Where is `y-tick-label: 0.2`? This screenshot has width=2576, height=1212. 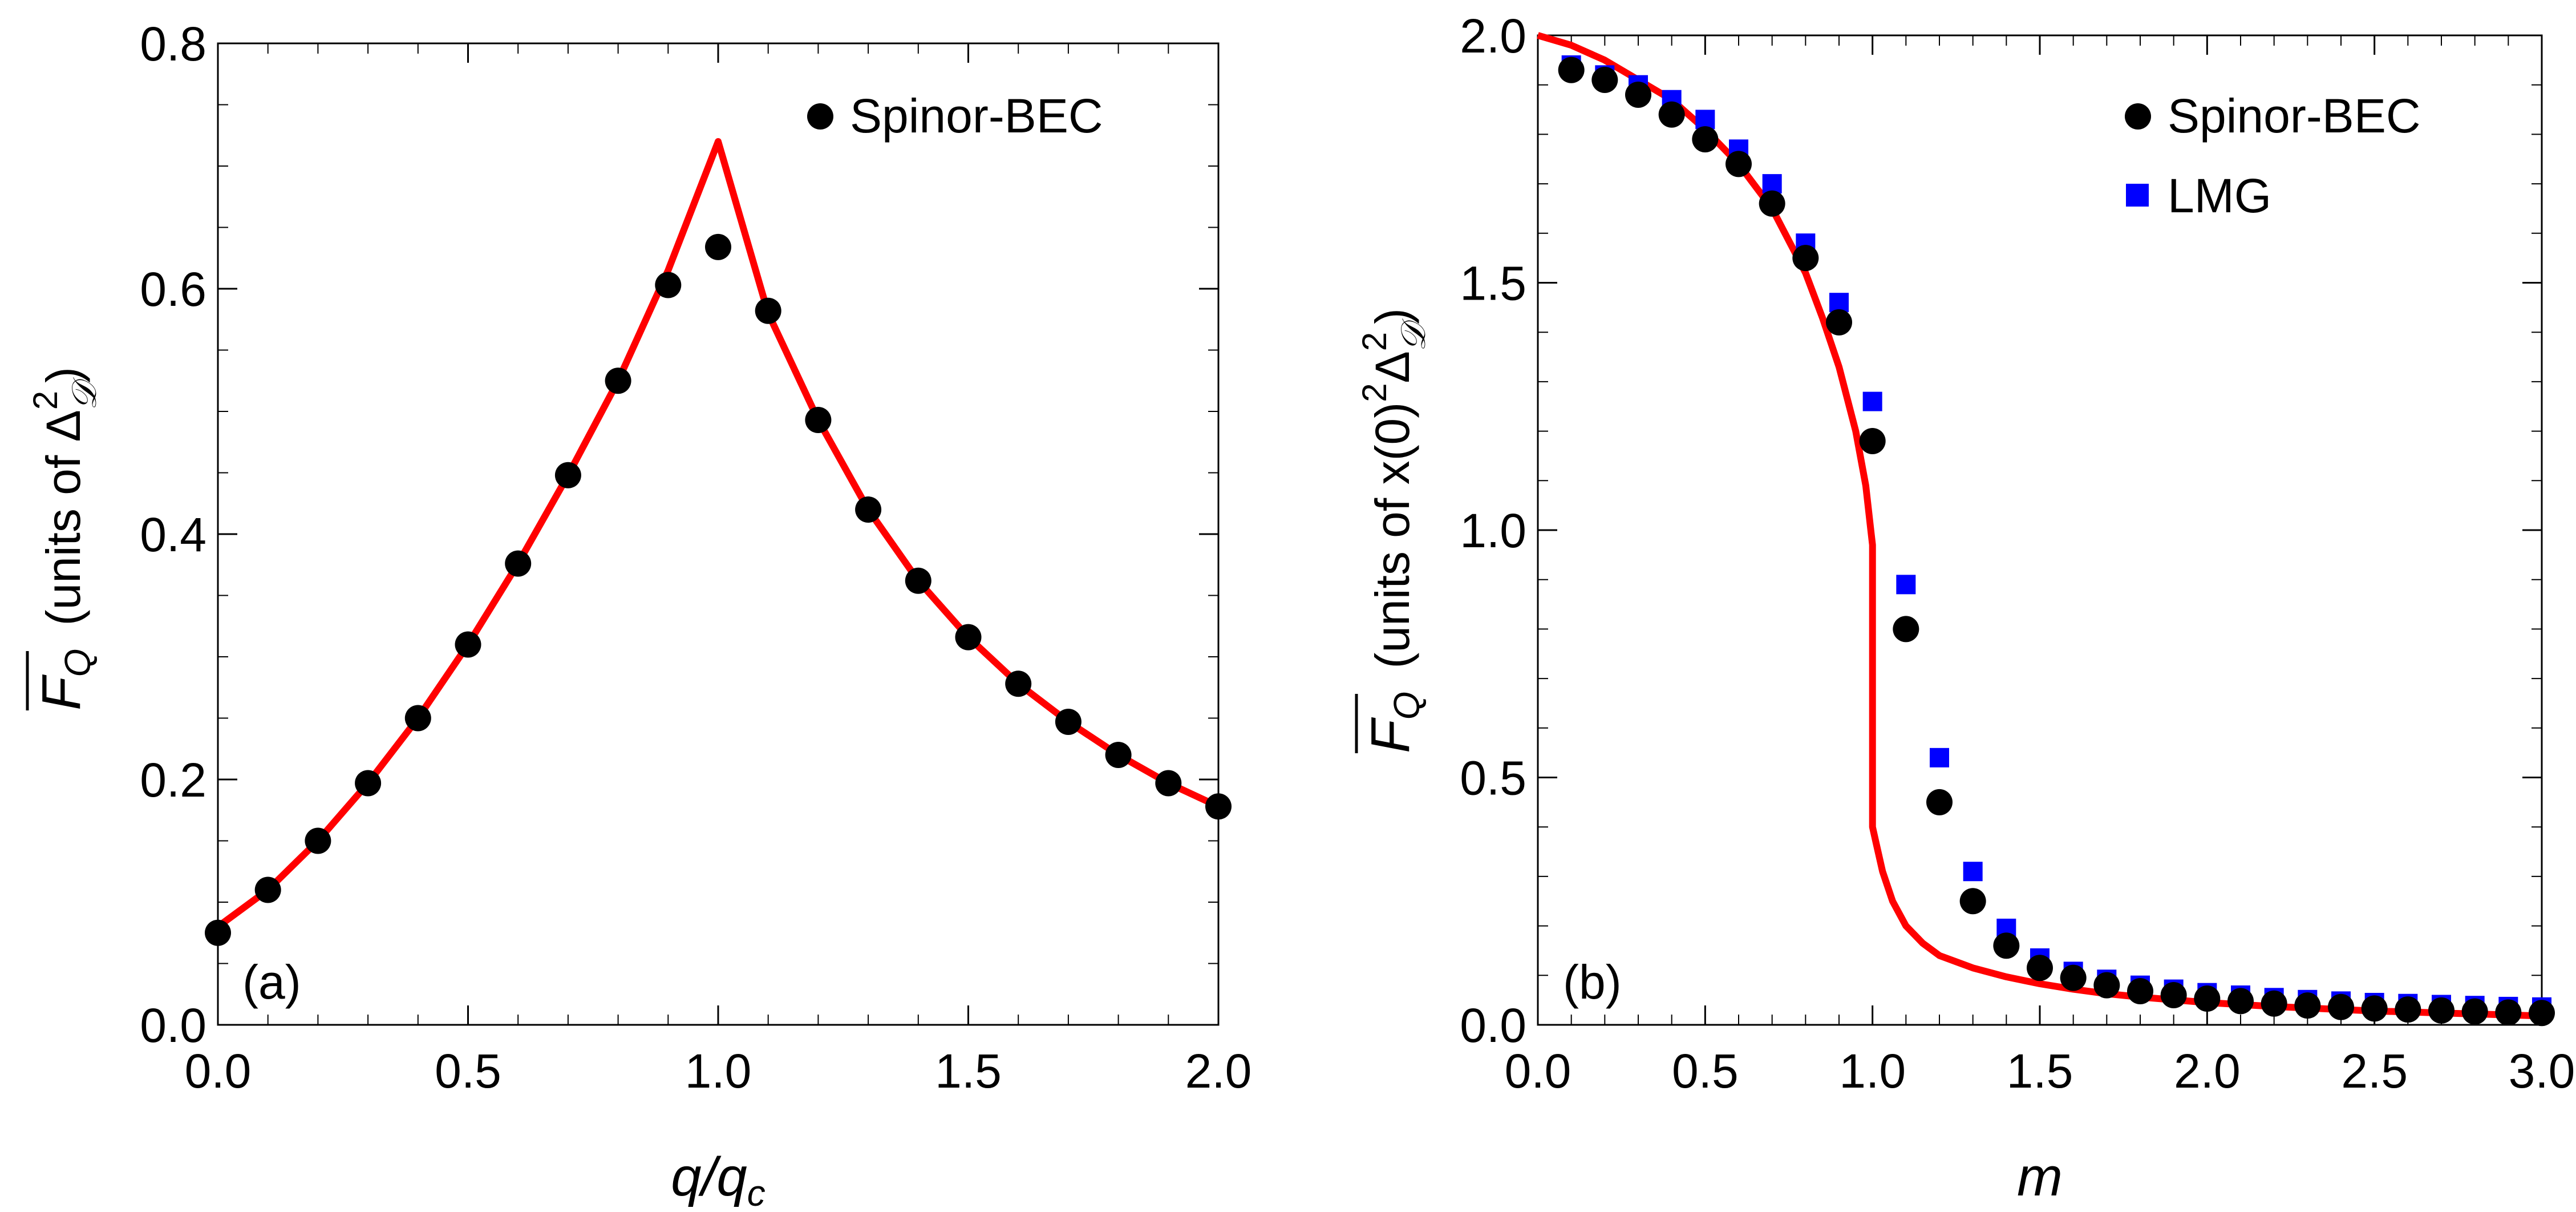 y-tick-label: 0.2 is located at coordinates (173, 780).